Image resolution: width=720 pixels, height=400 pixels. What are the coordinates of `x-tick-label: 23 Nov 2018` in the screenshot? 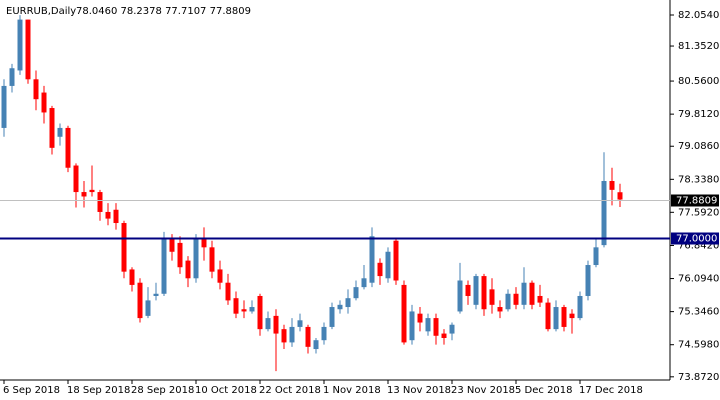 It's located at (483, 390).